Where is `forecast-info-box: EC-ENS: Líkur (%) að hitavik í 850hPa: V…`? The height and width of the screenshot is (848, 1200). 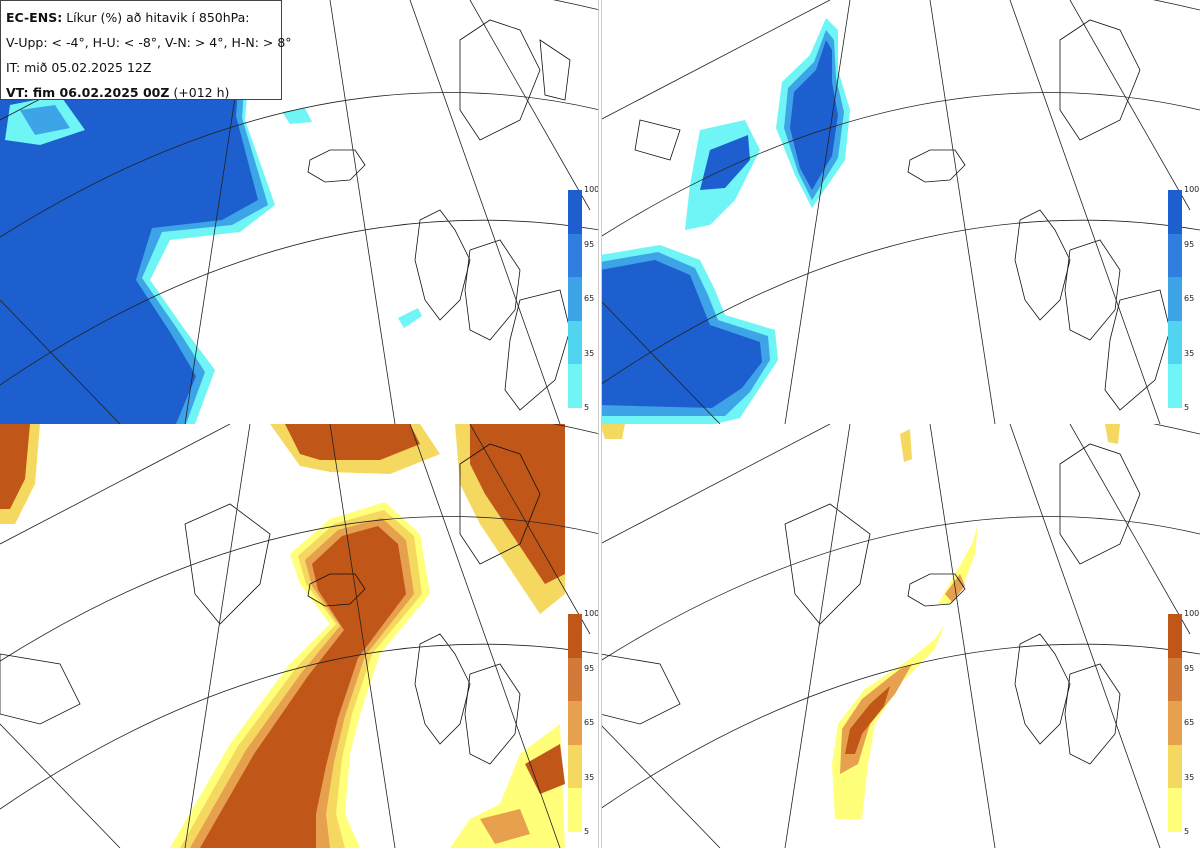 forecast-info-box: EC-ENS: Líkur (%) að hitavik í 850hPa: V… is located at coordinates (146, 50).